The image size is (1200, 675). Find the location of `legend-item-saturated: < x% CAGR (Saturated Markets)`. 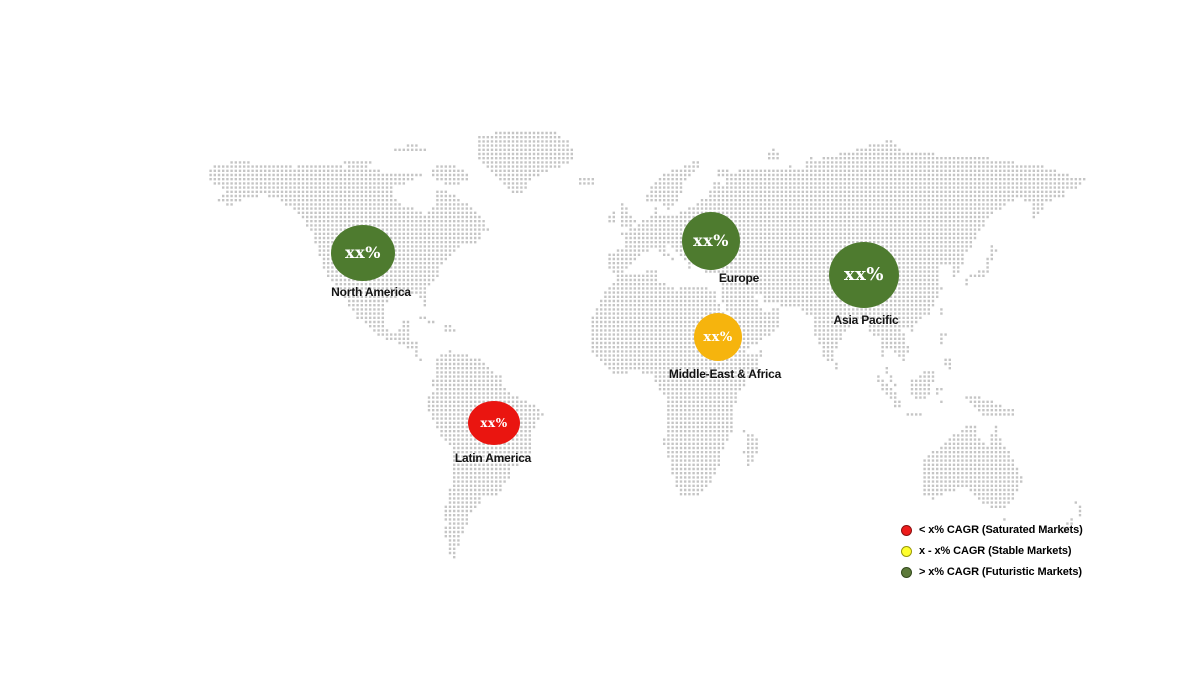

legend-item-saturated: < x% CAGR (Saturated Markets) is located at coordinates (992, 530).